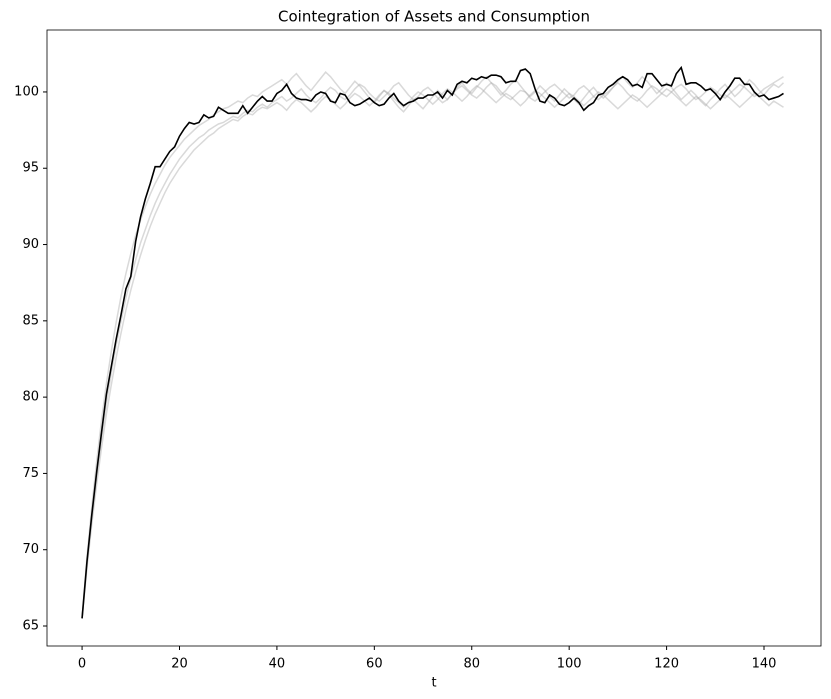 This screenshot has height=699, width=831. I want to click on x-tick-label: 120, so click(666, 664).